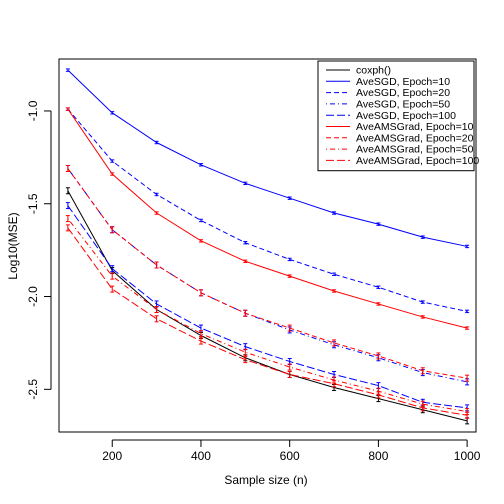 The width and height of the screenshot is (504, 504). What do you see at coordinates (403, 93) in the screenshot?
I see `legend-label: AveSGD, Epoch=20` at bounding box center [403, 93].